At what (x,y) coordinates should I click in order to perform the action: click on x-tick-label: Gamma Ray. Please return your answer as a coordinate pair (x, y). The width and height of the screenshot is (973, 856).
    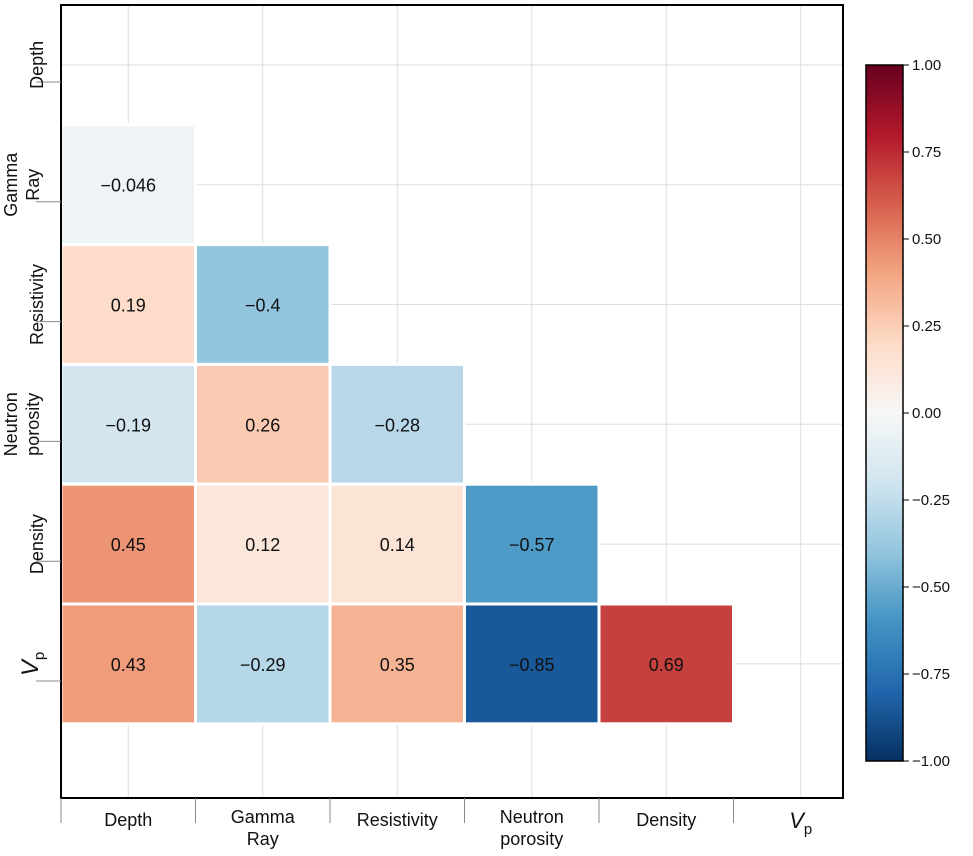
    Looking at the image, I should click on (263, 828).